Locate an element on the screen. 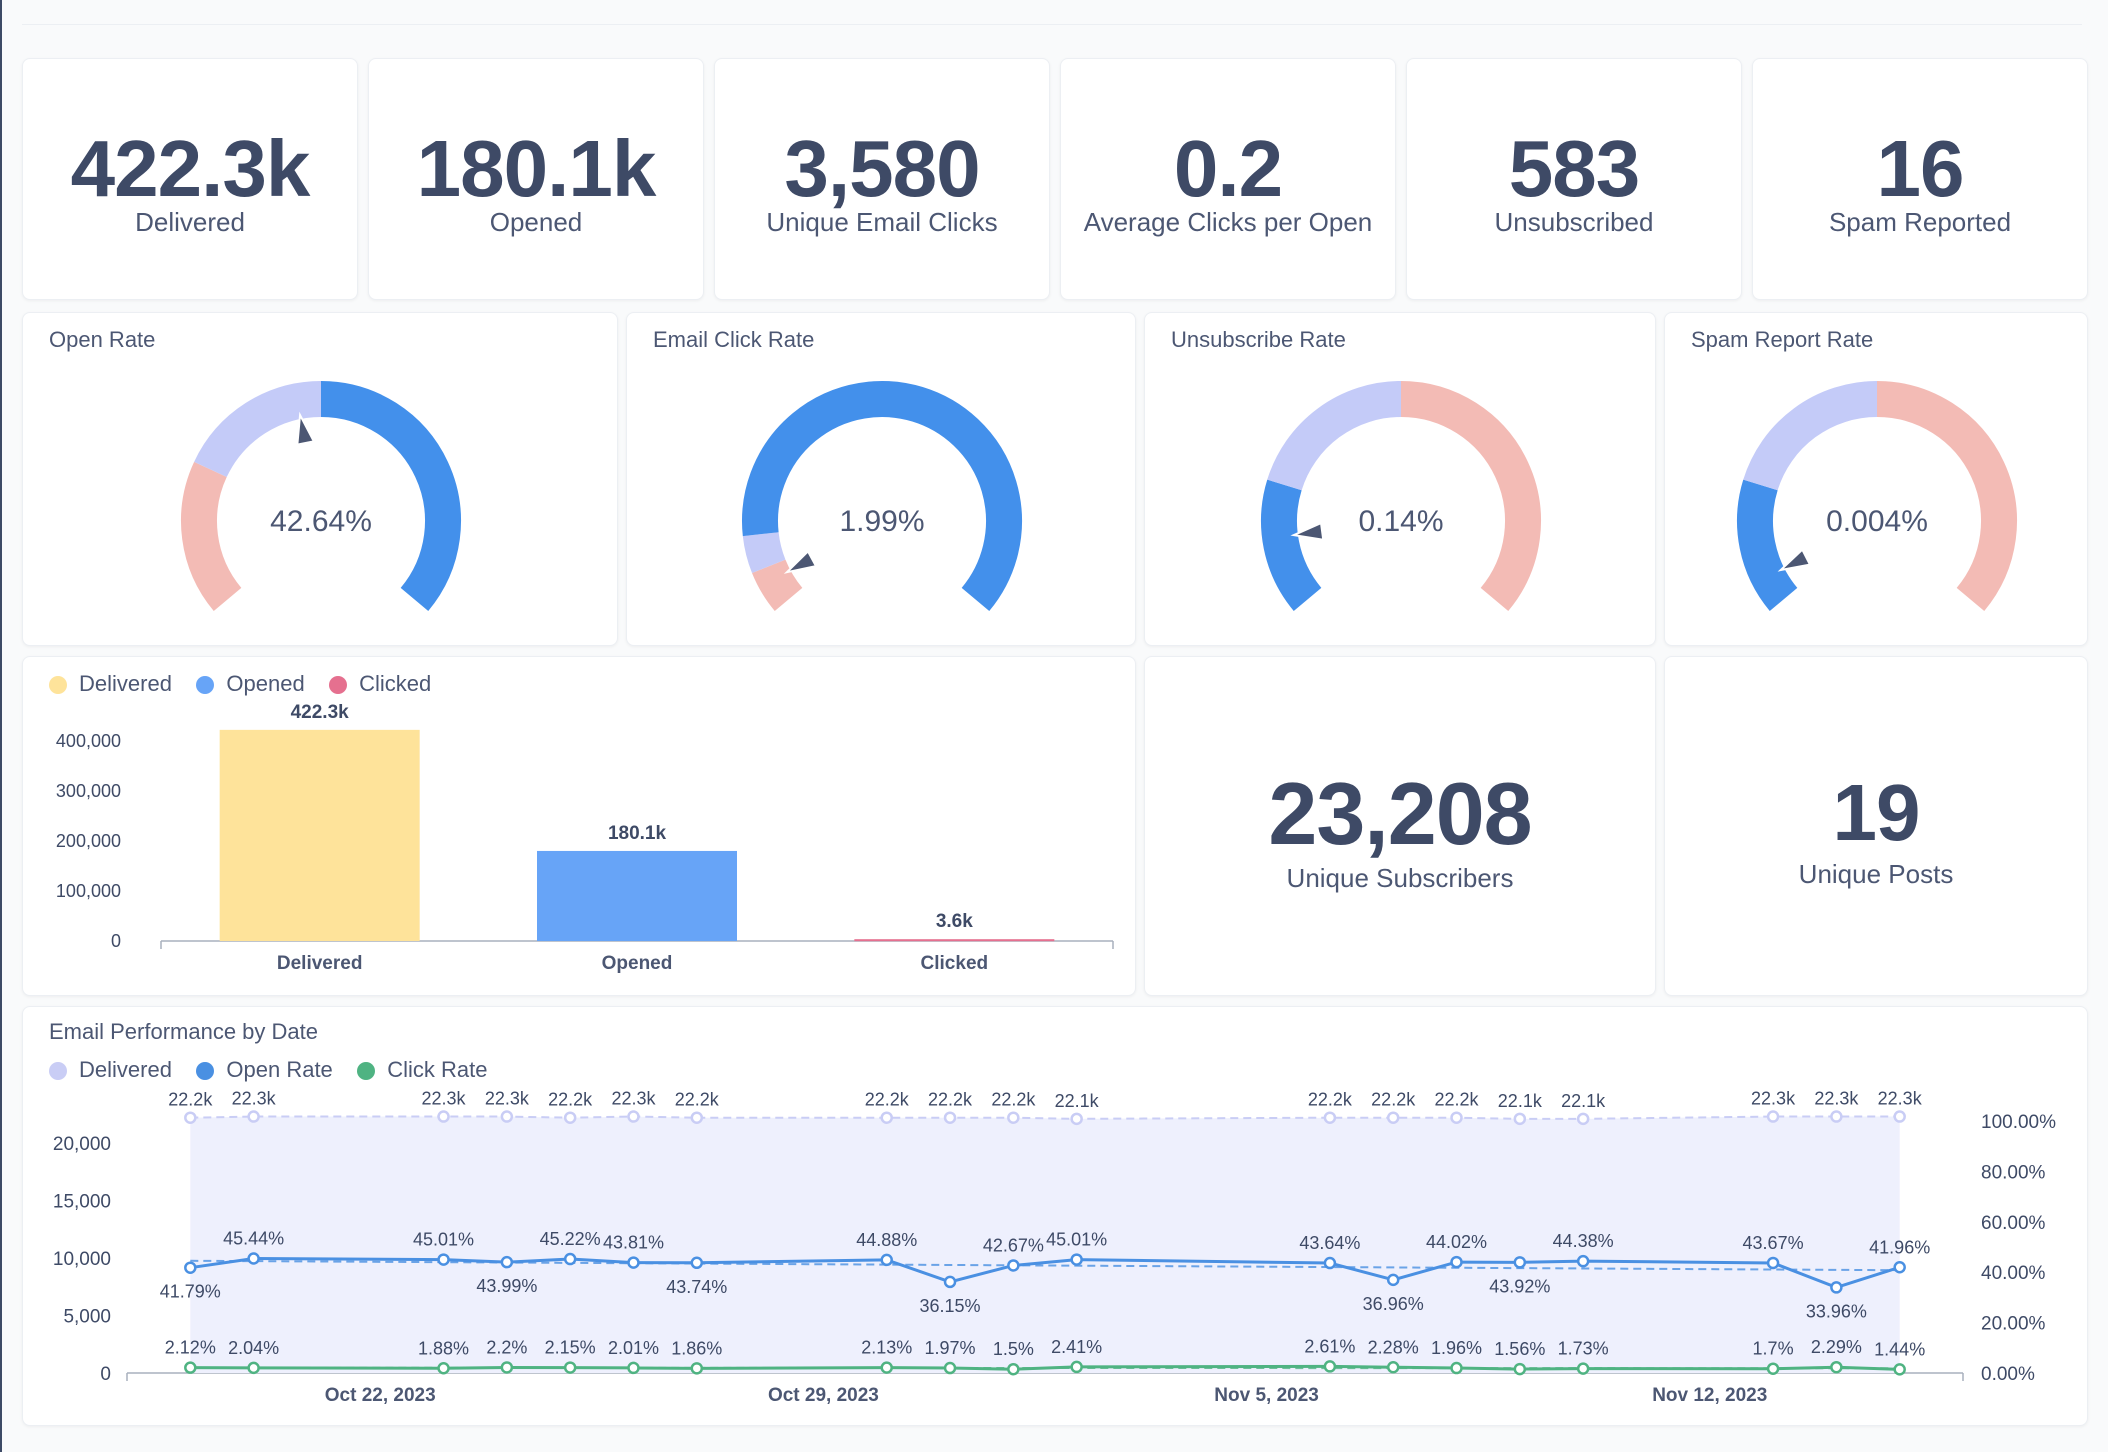  gauge-card-open-rate: Open Rate 42.64% is located at coordinates (320, 479).